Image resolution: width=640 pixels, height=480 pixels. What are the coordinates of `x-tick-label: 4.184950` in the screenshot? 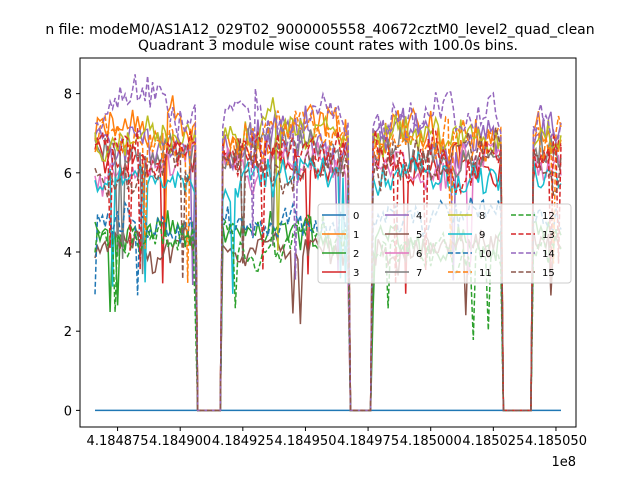 It's located at (305, 441).